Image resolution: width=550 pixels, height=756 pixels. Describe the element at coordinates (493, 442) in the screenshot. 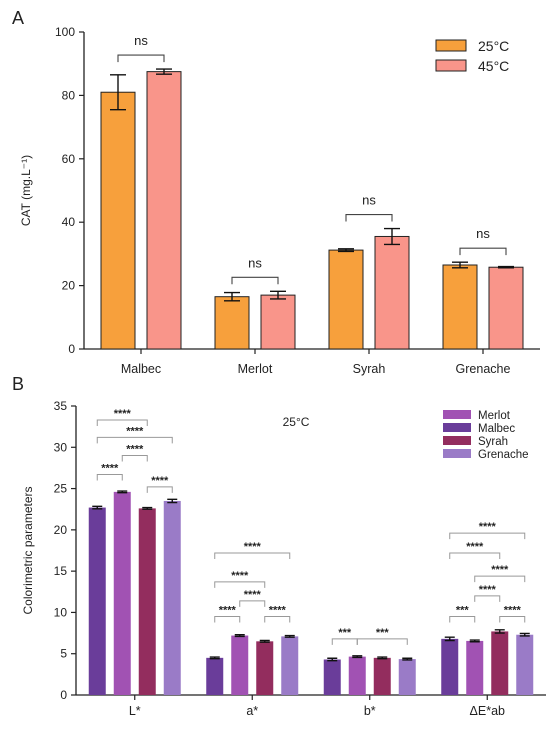

I see `legend-label: Syrah` at that location.